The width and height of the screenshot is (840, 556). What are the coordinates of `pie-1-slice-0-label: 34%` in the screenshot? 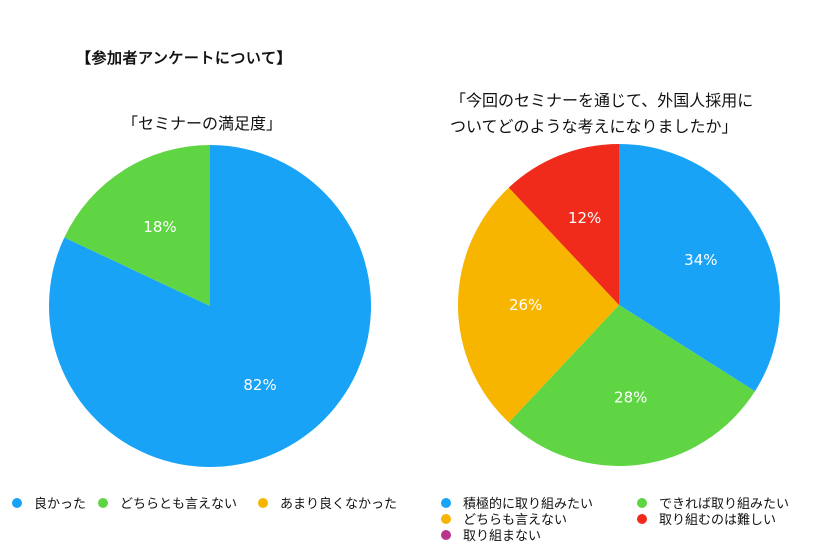 It's located at (700, 260).